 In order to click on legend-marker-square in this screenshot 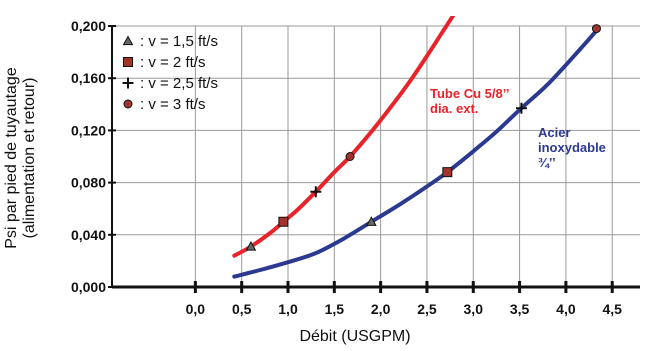, I will do `click(128, 62)`.